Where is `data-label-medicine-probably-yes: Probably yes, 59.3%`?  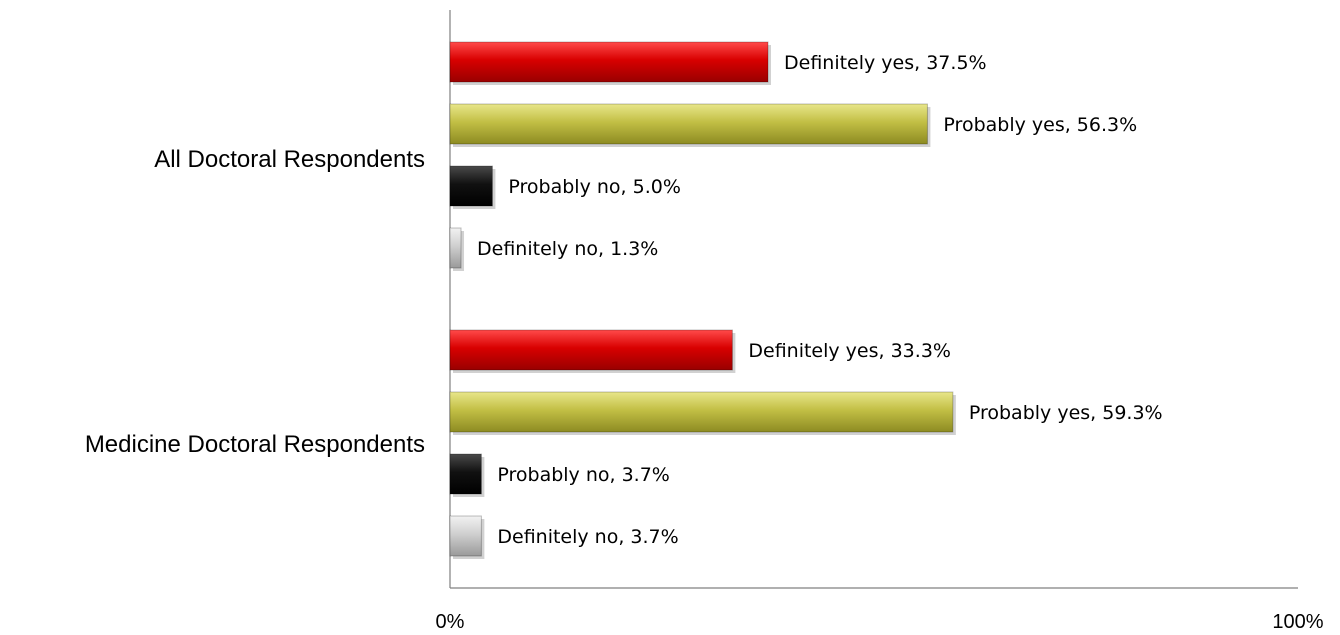
data-label-medicine-probably-yes: Probably yes, 59.3% is located at coordinates (1066, 413).